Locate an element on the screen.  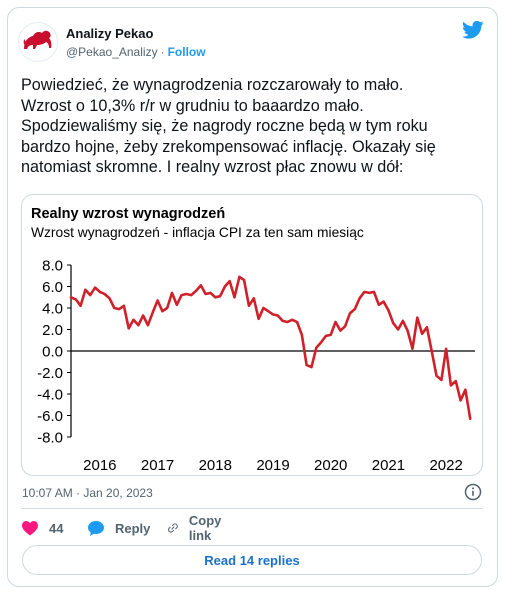
like-button: 44 is located at coordinates (42, 528).